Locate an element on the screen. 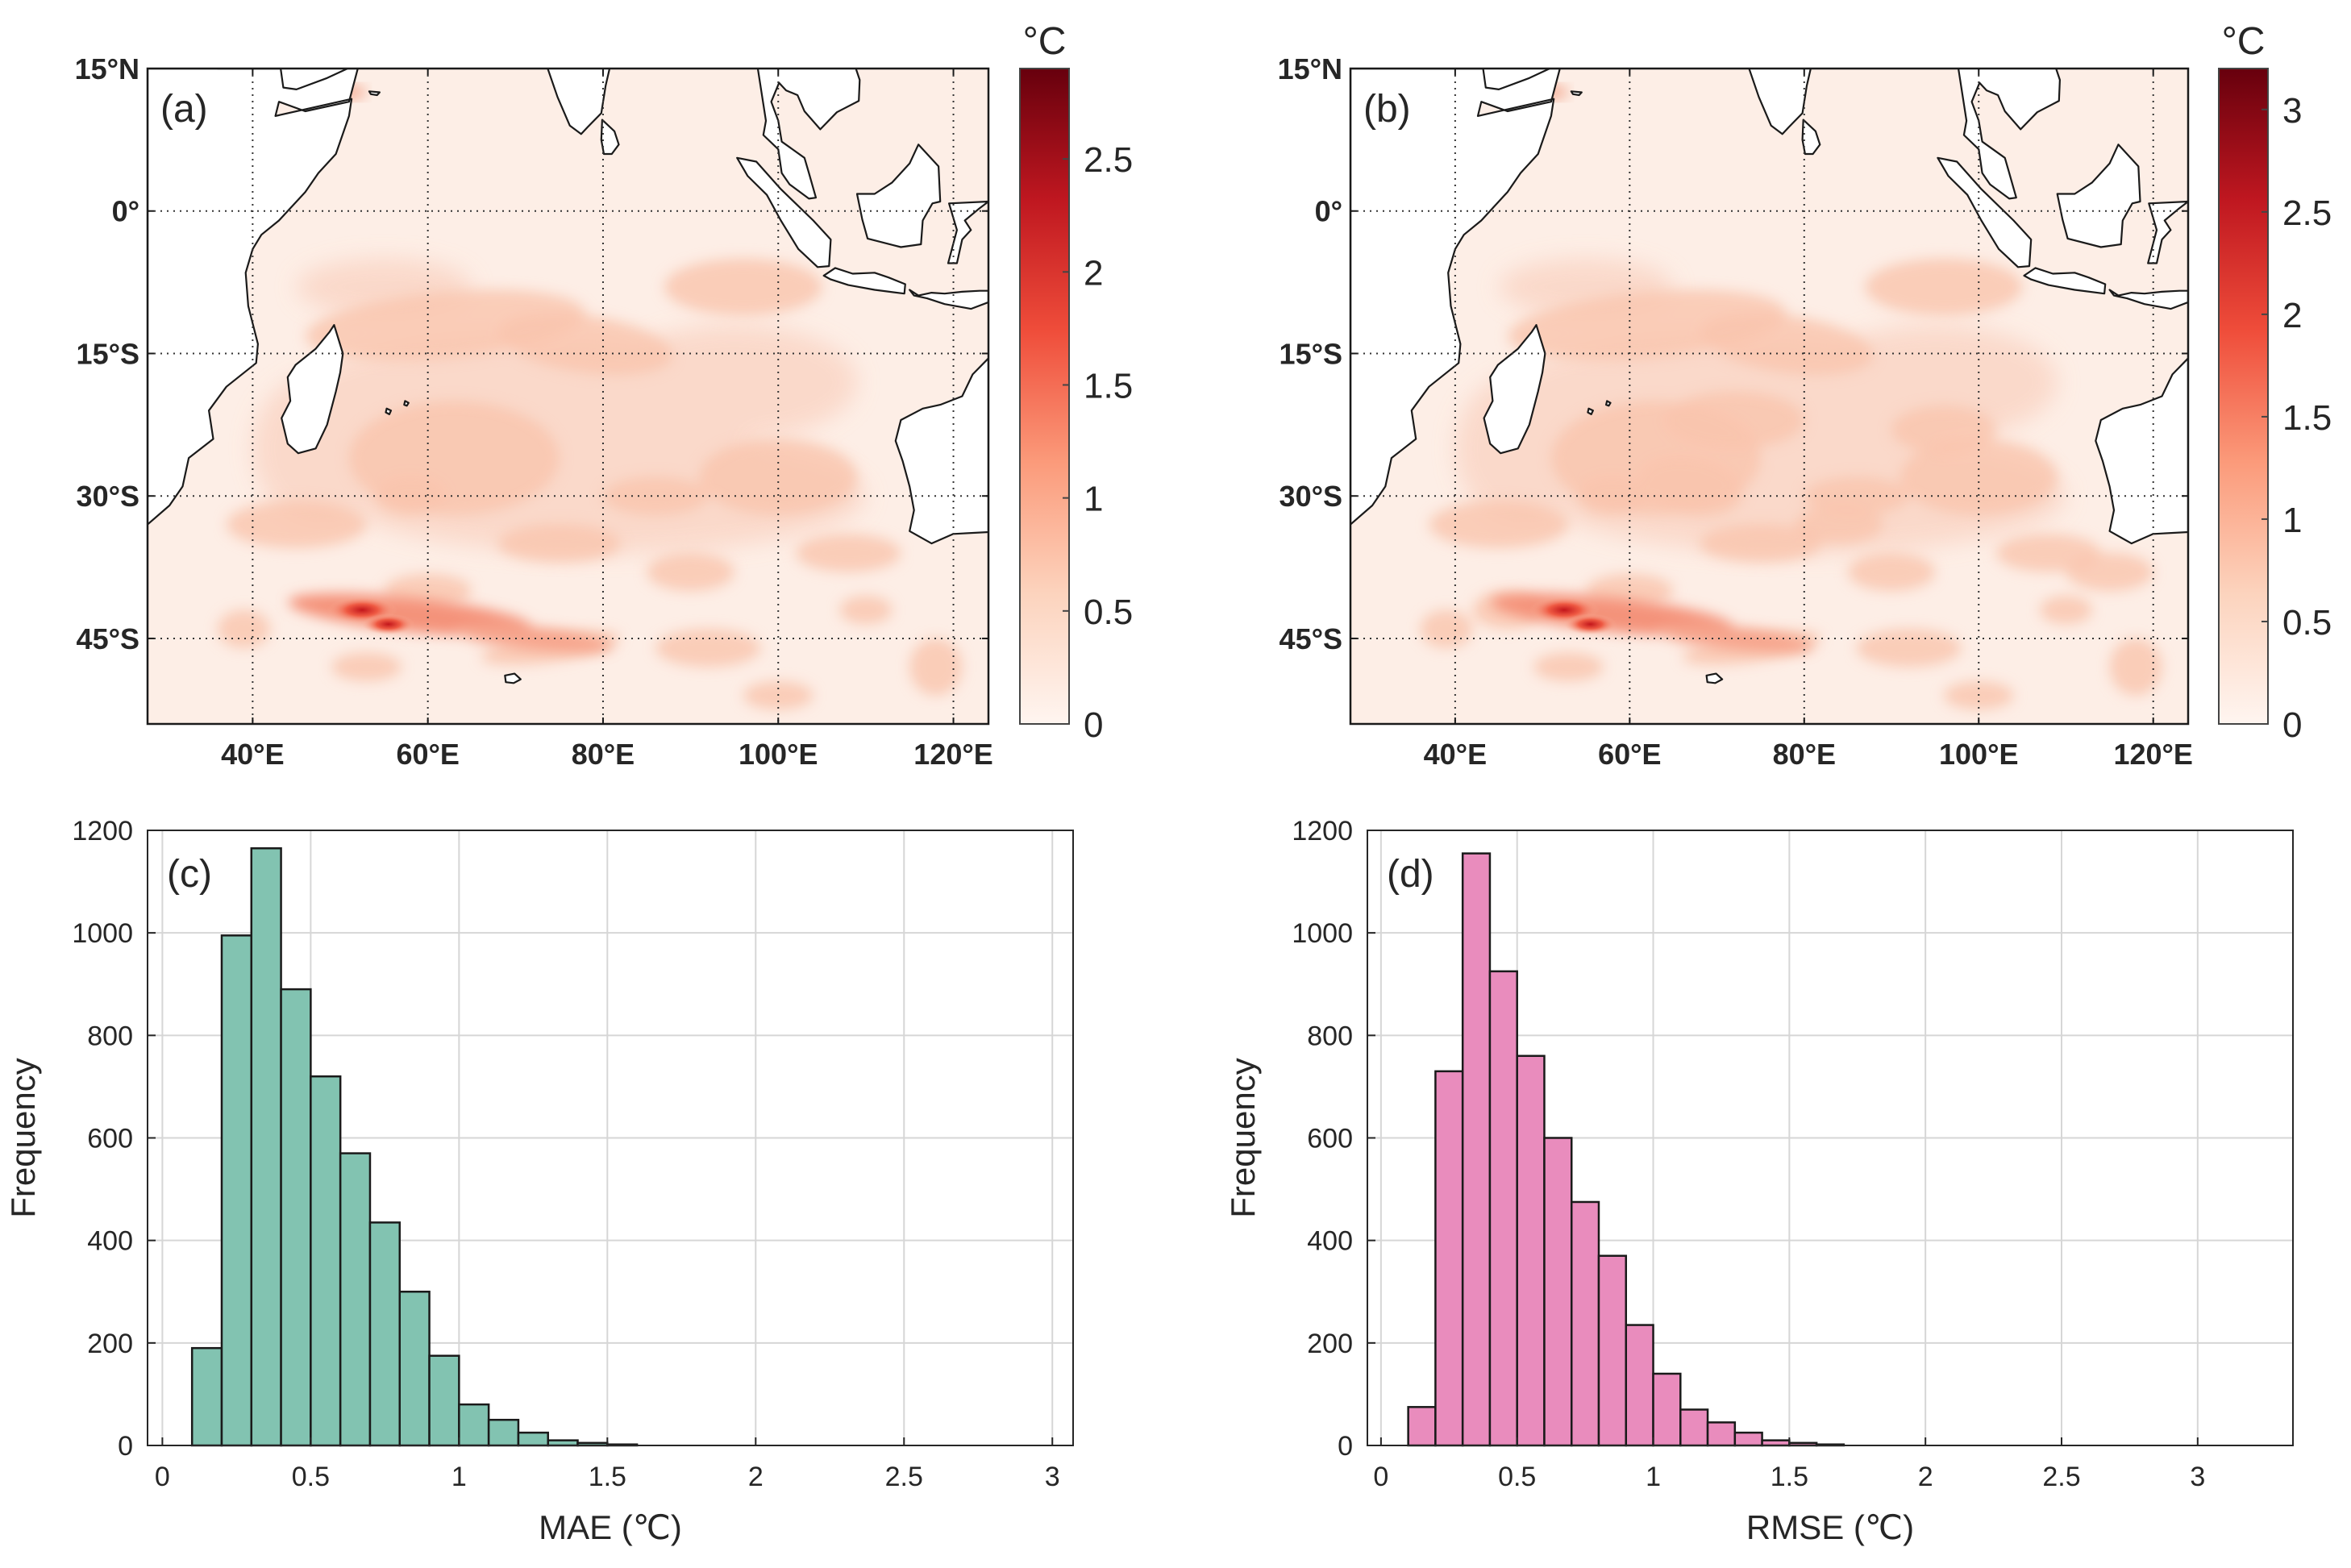 The width and height of the screenshot is (2351, 1568). x-axis-label: RMSE (℃) is located at coordinates (1830, 1527).